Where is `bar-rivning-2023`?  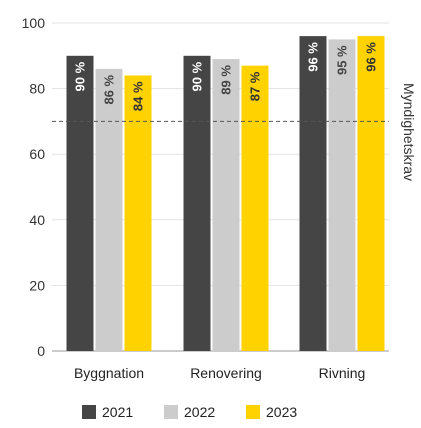
bar-rivning-2023 is located at coordinates (371, 194).